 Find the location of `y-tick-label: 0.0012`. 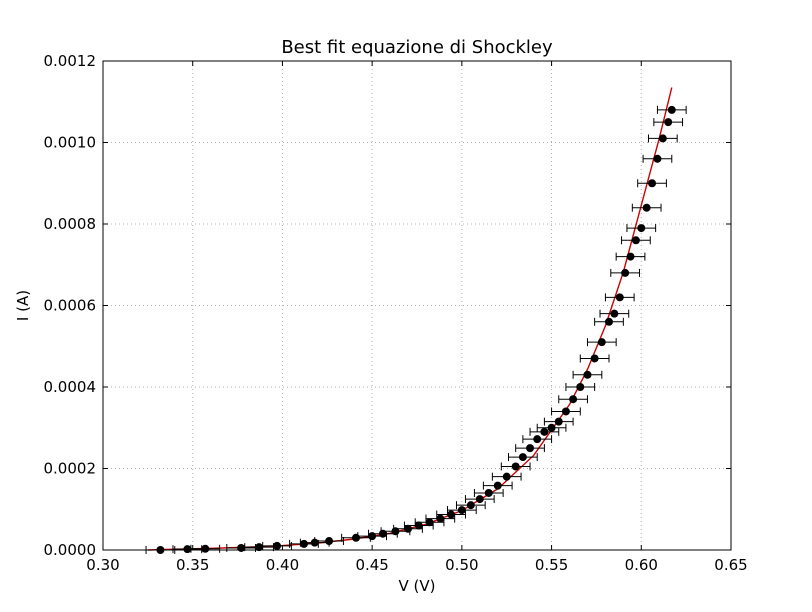

y-tick-label: 0.0012 is located at coordinates (70, 61).